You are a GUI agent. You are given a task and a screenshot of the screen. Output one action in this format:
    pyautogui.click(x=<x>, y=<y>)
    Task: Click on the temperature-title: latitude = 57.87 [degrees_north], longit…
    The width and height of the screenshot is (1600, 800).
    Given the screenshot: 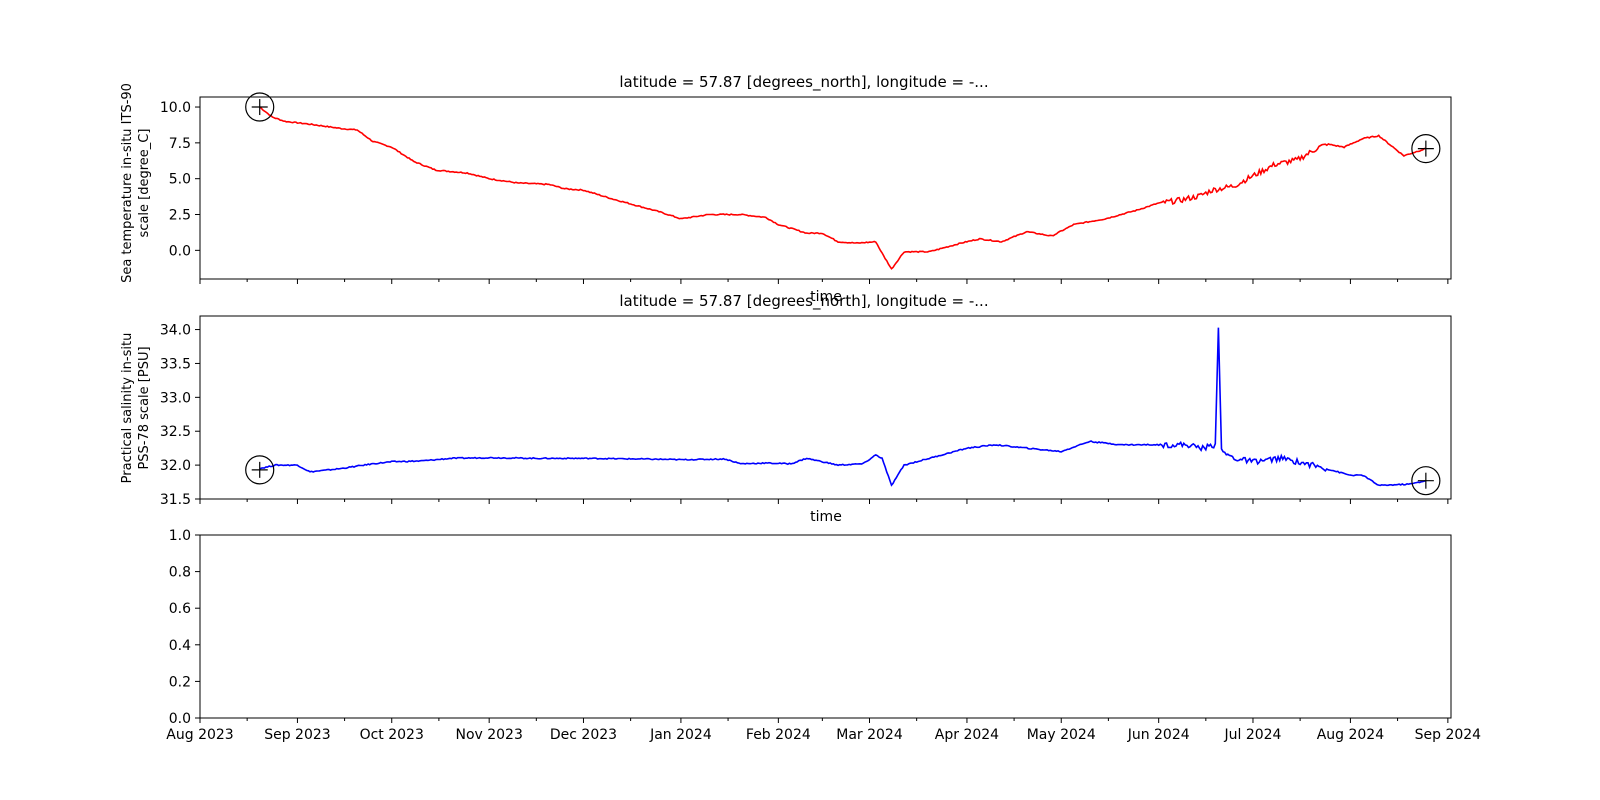 What is the action you would take?
    pyautogui.click(x=803, y=82)
    